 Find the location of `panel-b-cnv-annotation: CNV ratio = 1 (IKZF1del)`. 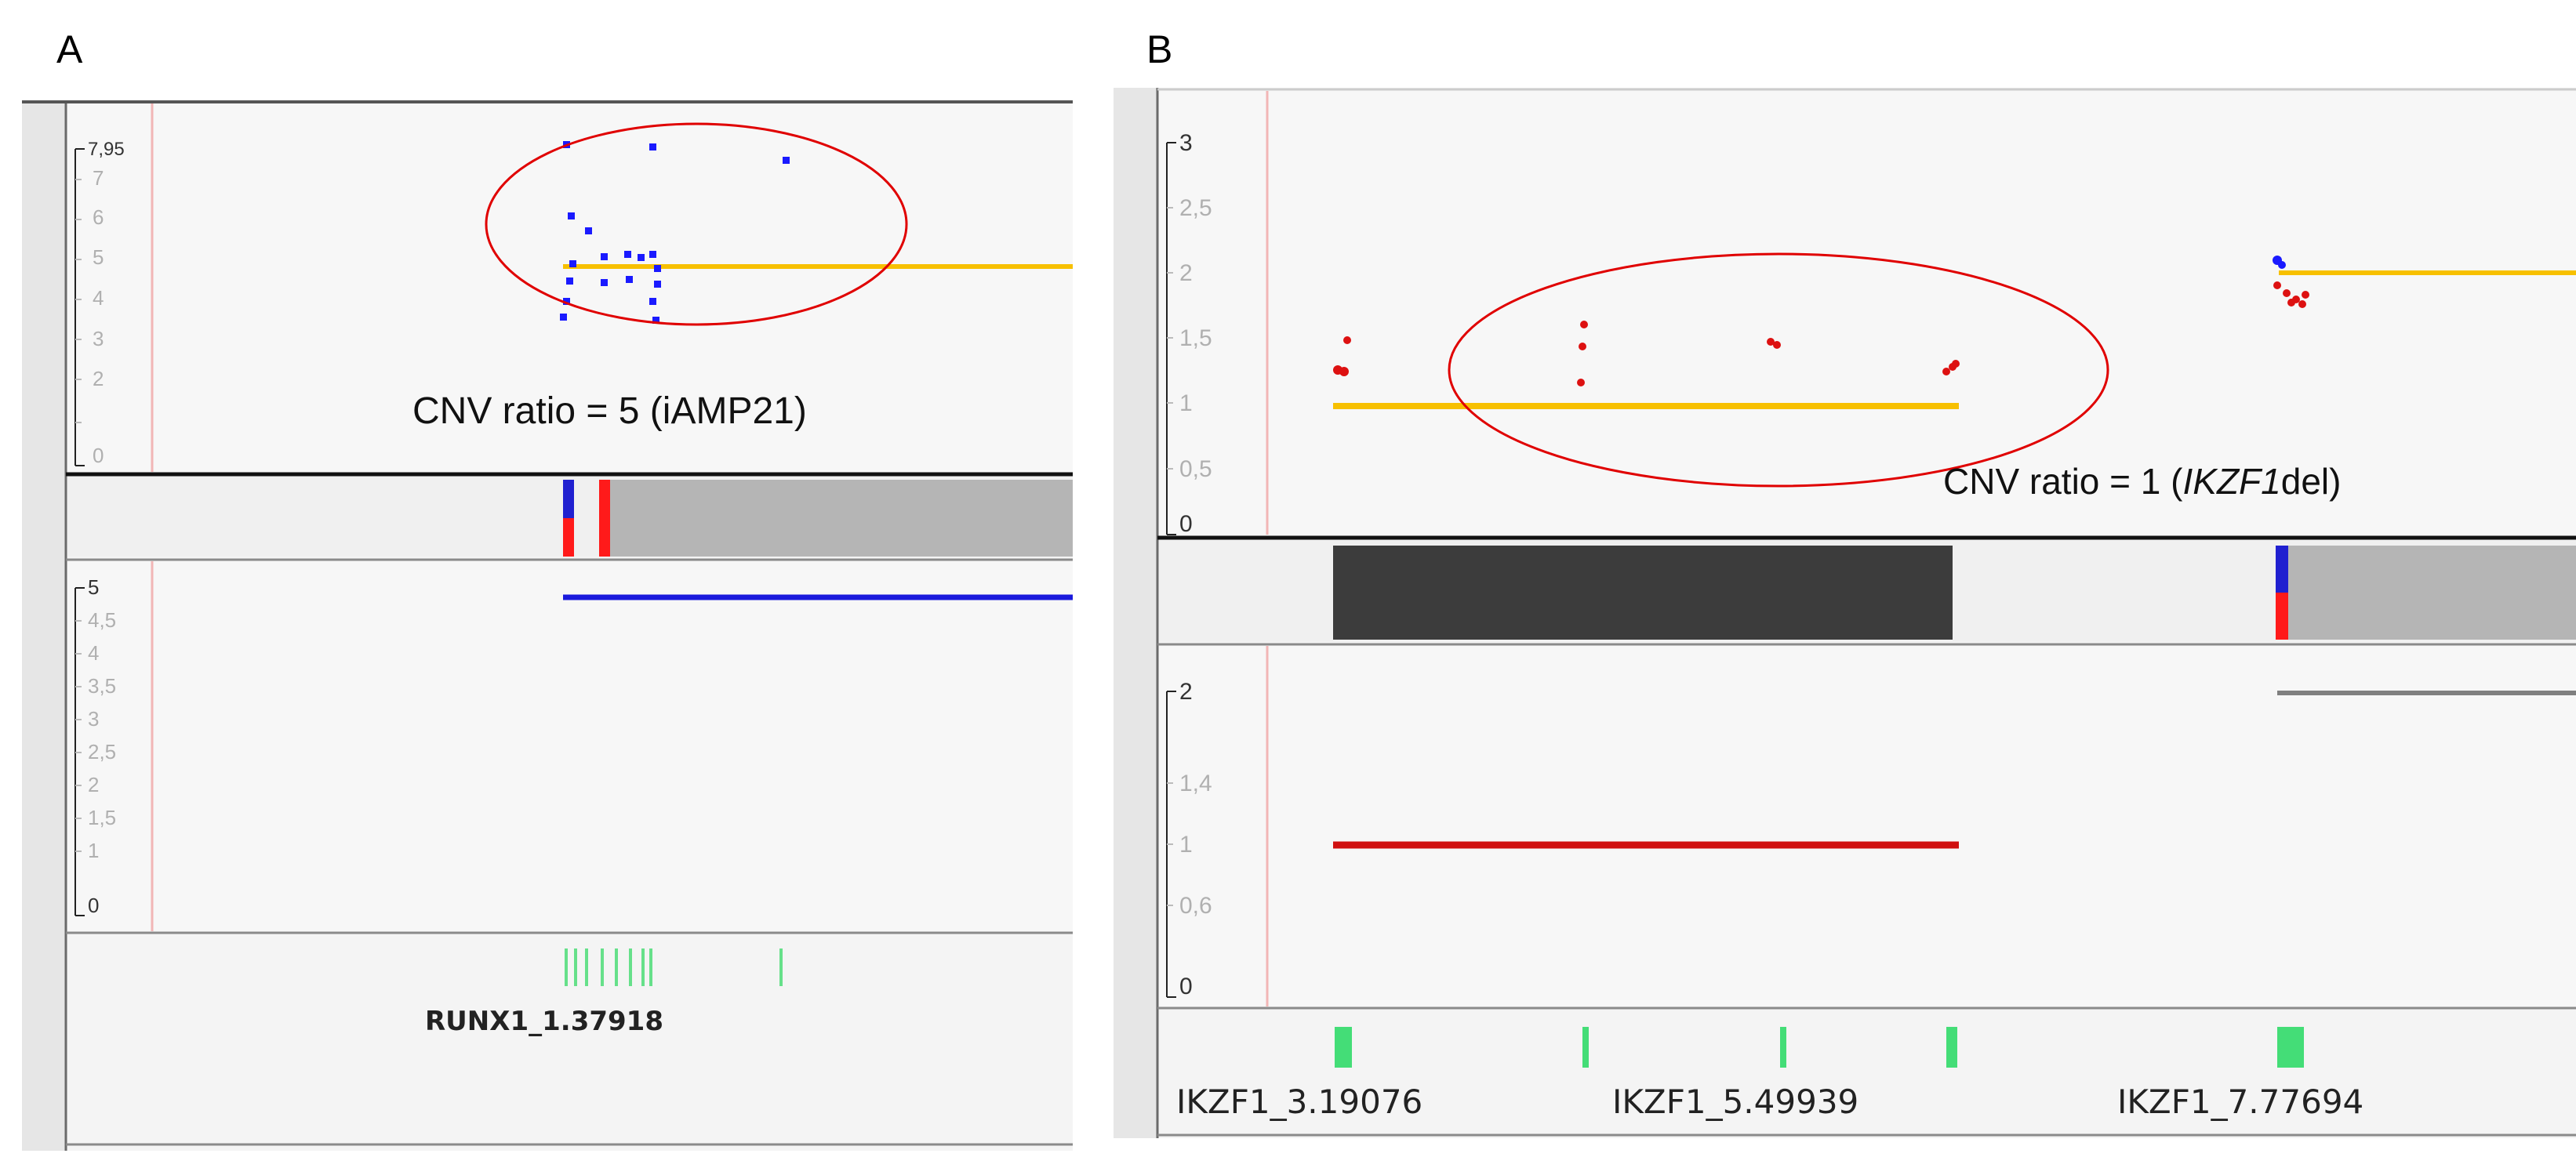

panel-b-cnv-annotation: CNV ratio = 1 (IKZF1del) is located at coordinates (2142, 481).